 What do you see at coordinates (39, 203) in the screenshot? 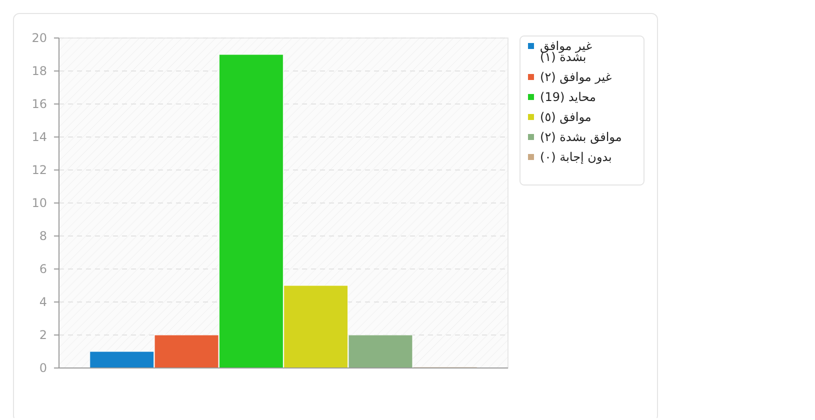
I see `y-tick-label: 10` at bounding box center [39, 203].